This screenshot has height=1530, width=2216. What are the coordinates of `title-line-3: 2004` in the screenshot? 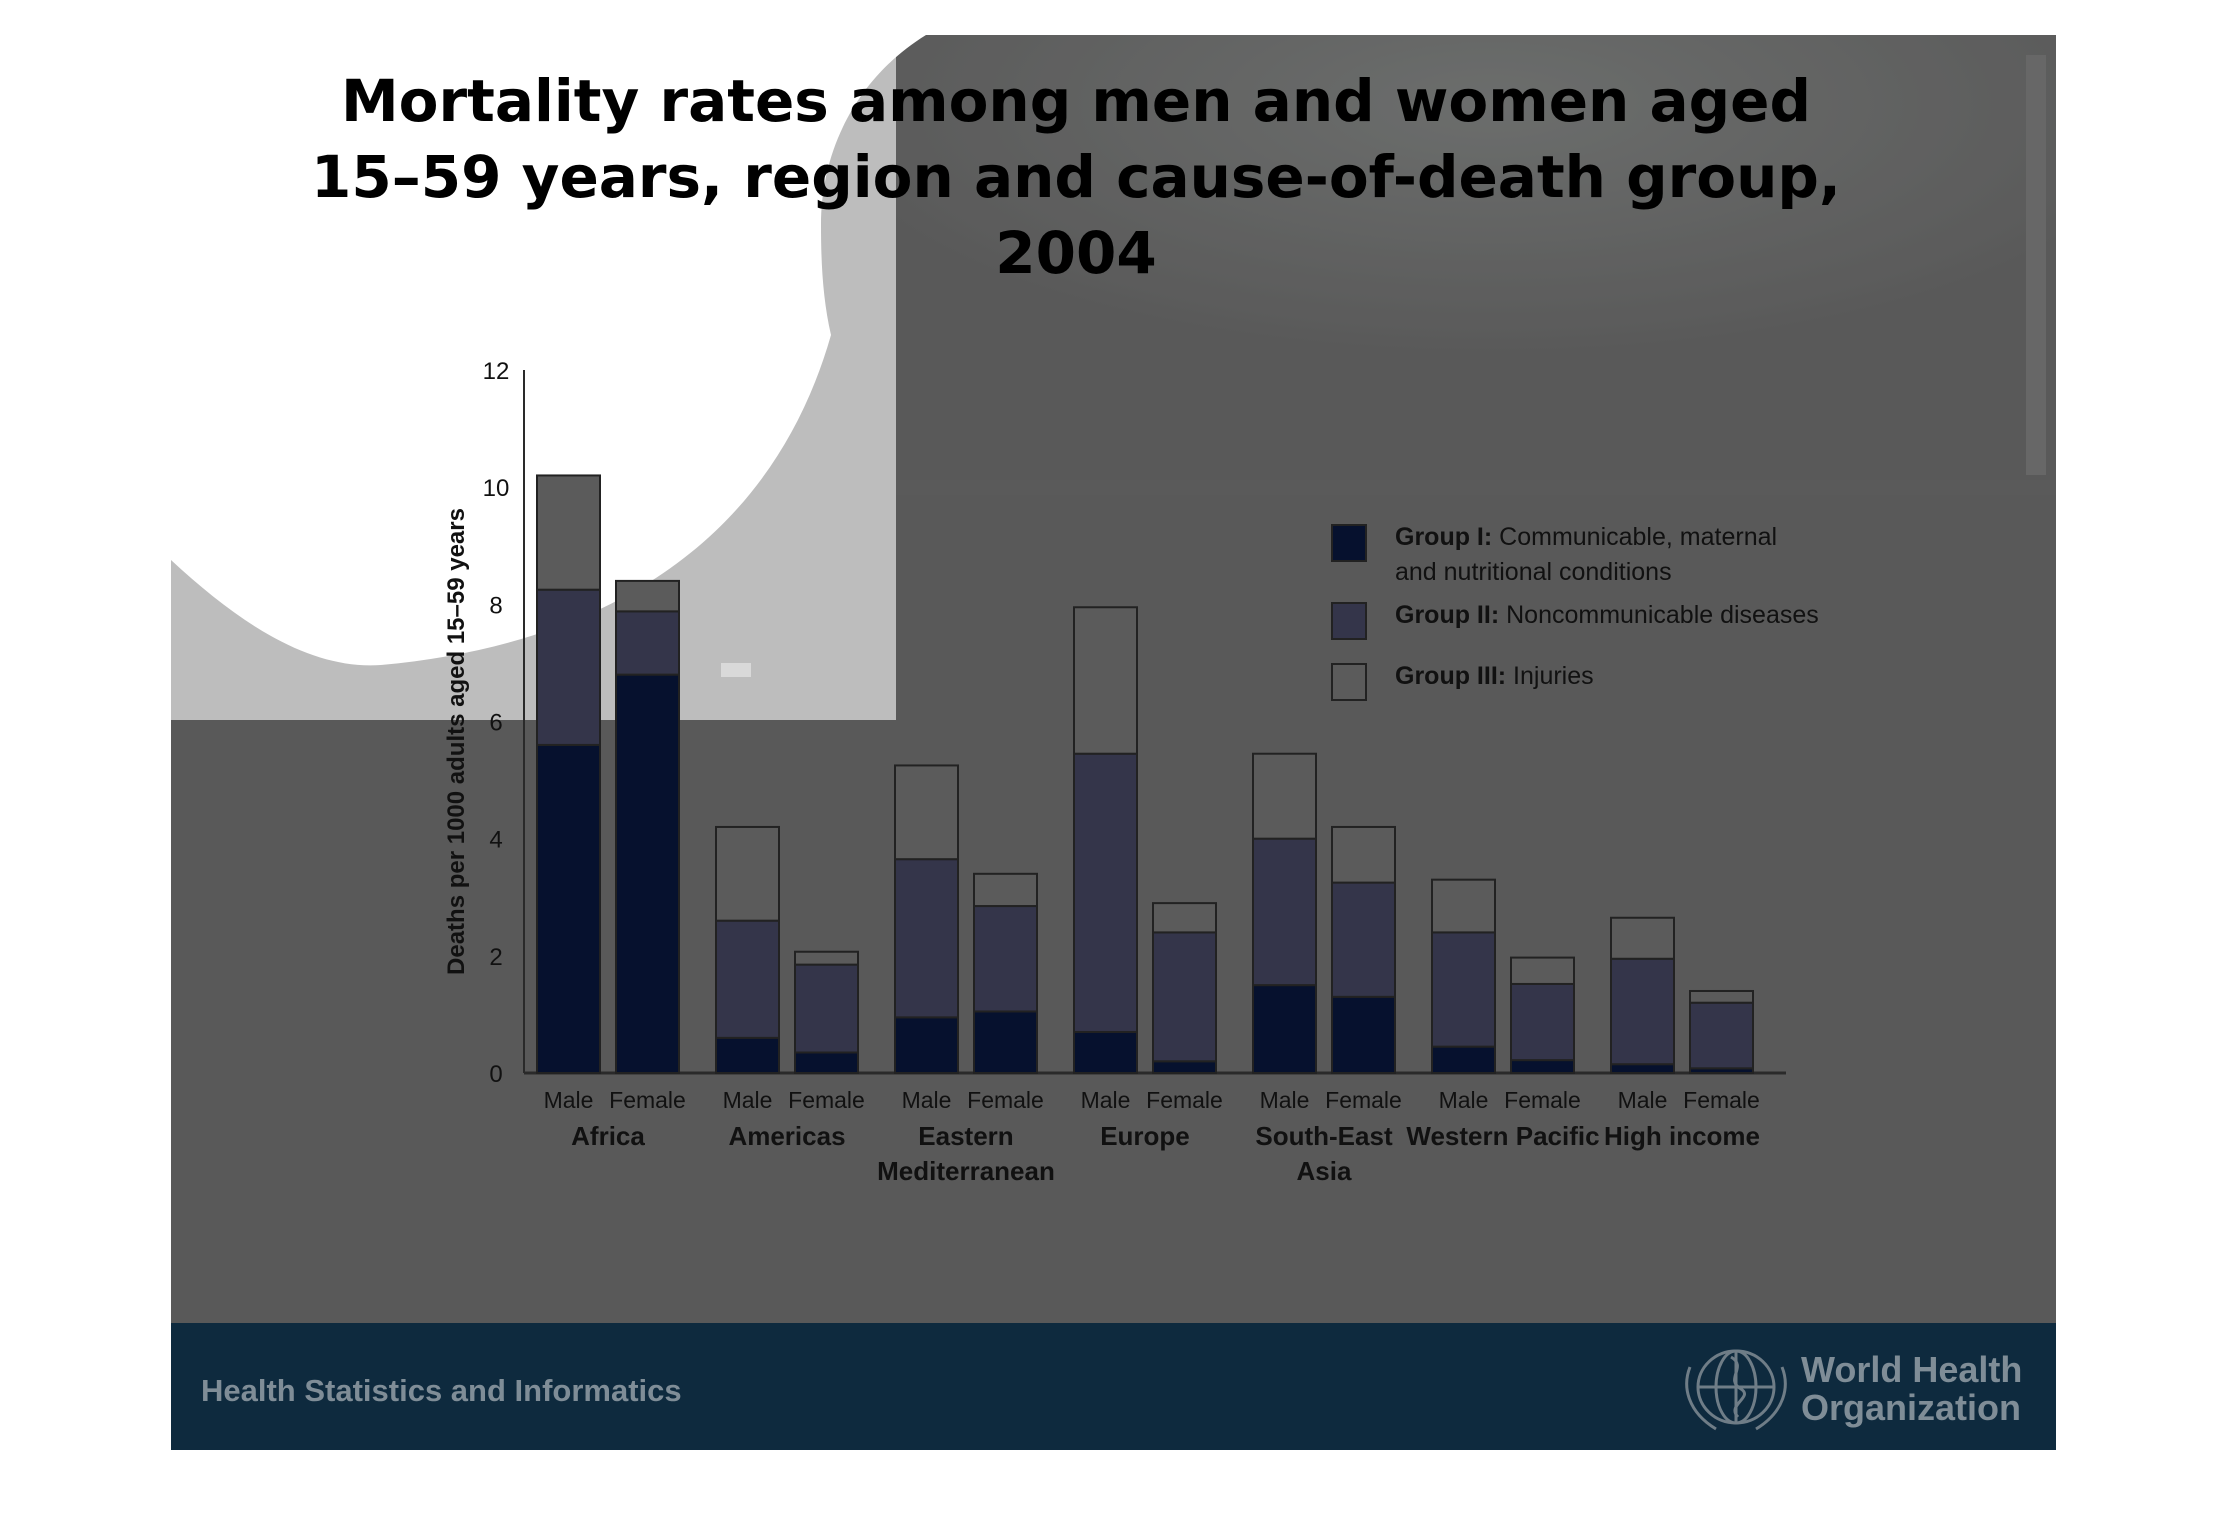 It's located at (1076, 253).